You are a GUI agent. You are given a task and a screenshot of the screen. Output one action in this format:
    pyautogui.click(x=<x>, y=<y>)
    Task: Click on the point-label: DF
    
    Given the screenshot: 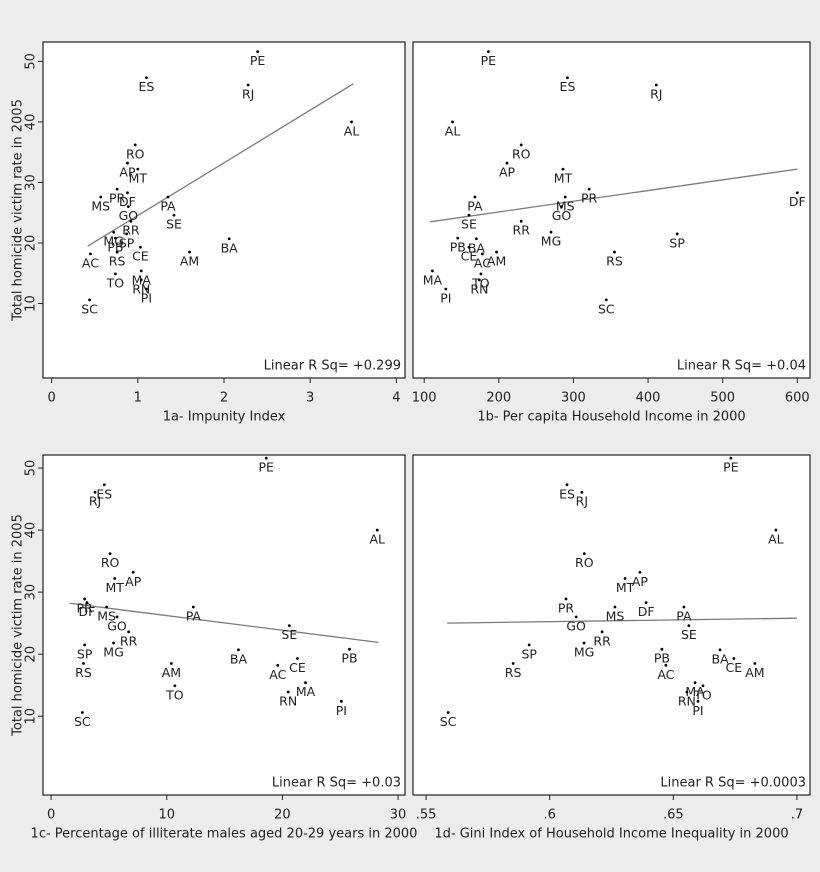 What is the action you would take?
    pyautogui.click(x=646, y=611)
    